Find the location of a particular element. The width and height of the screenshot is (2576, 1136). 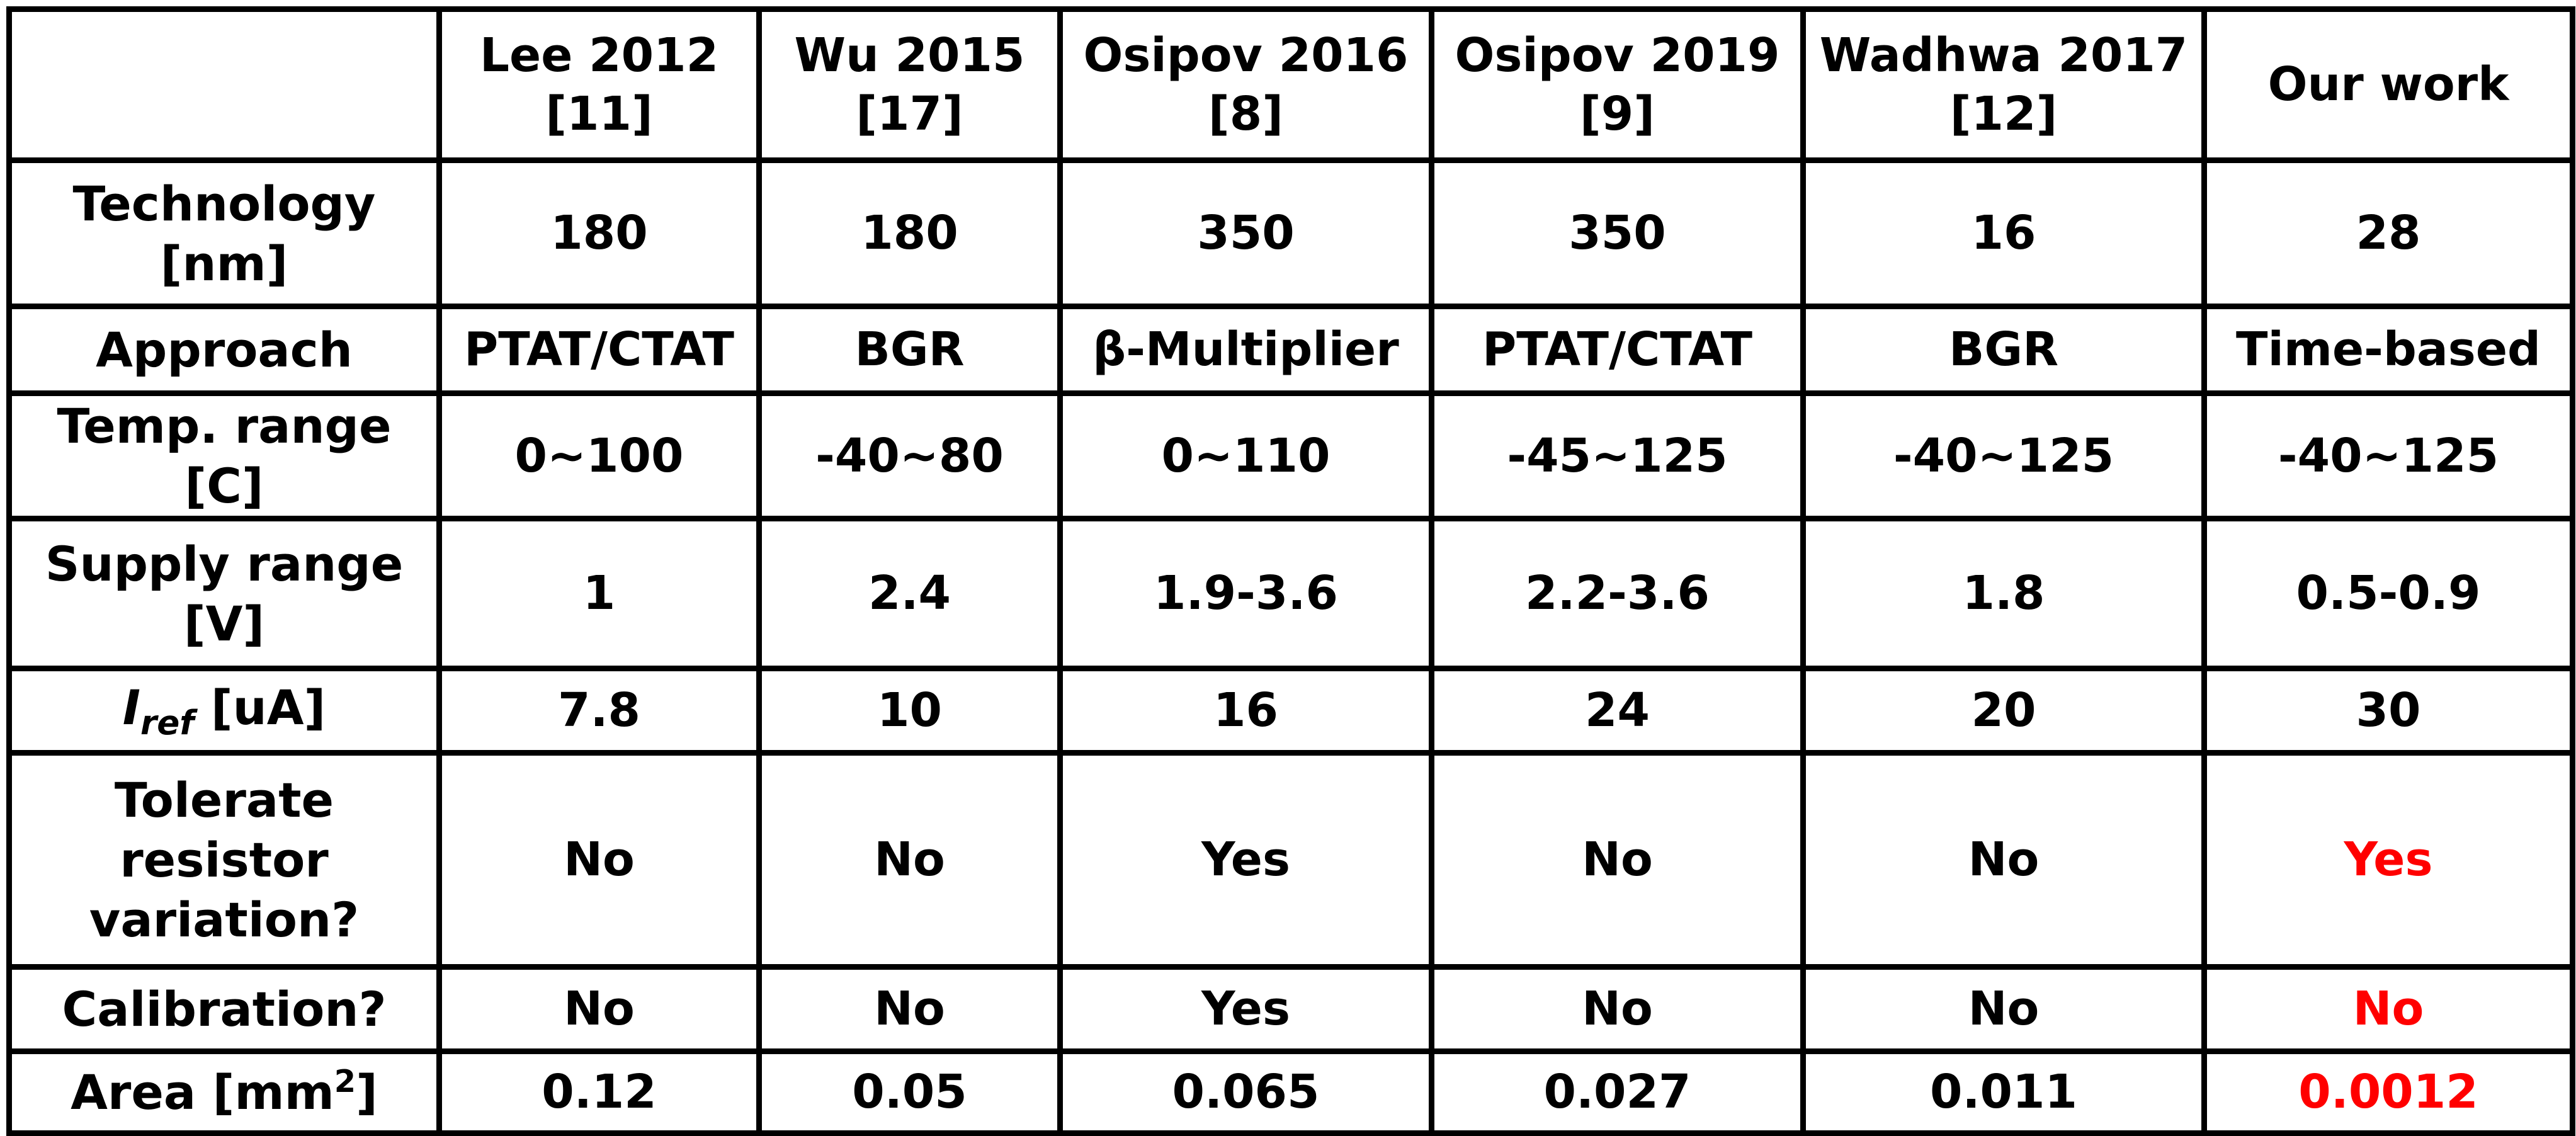

table-cell: 7.8 is located at coordinates (599, 711).